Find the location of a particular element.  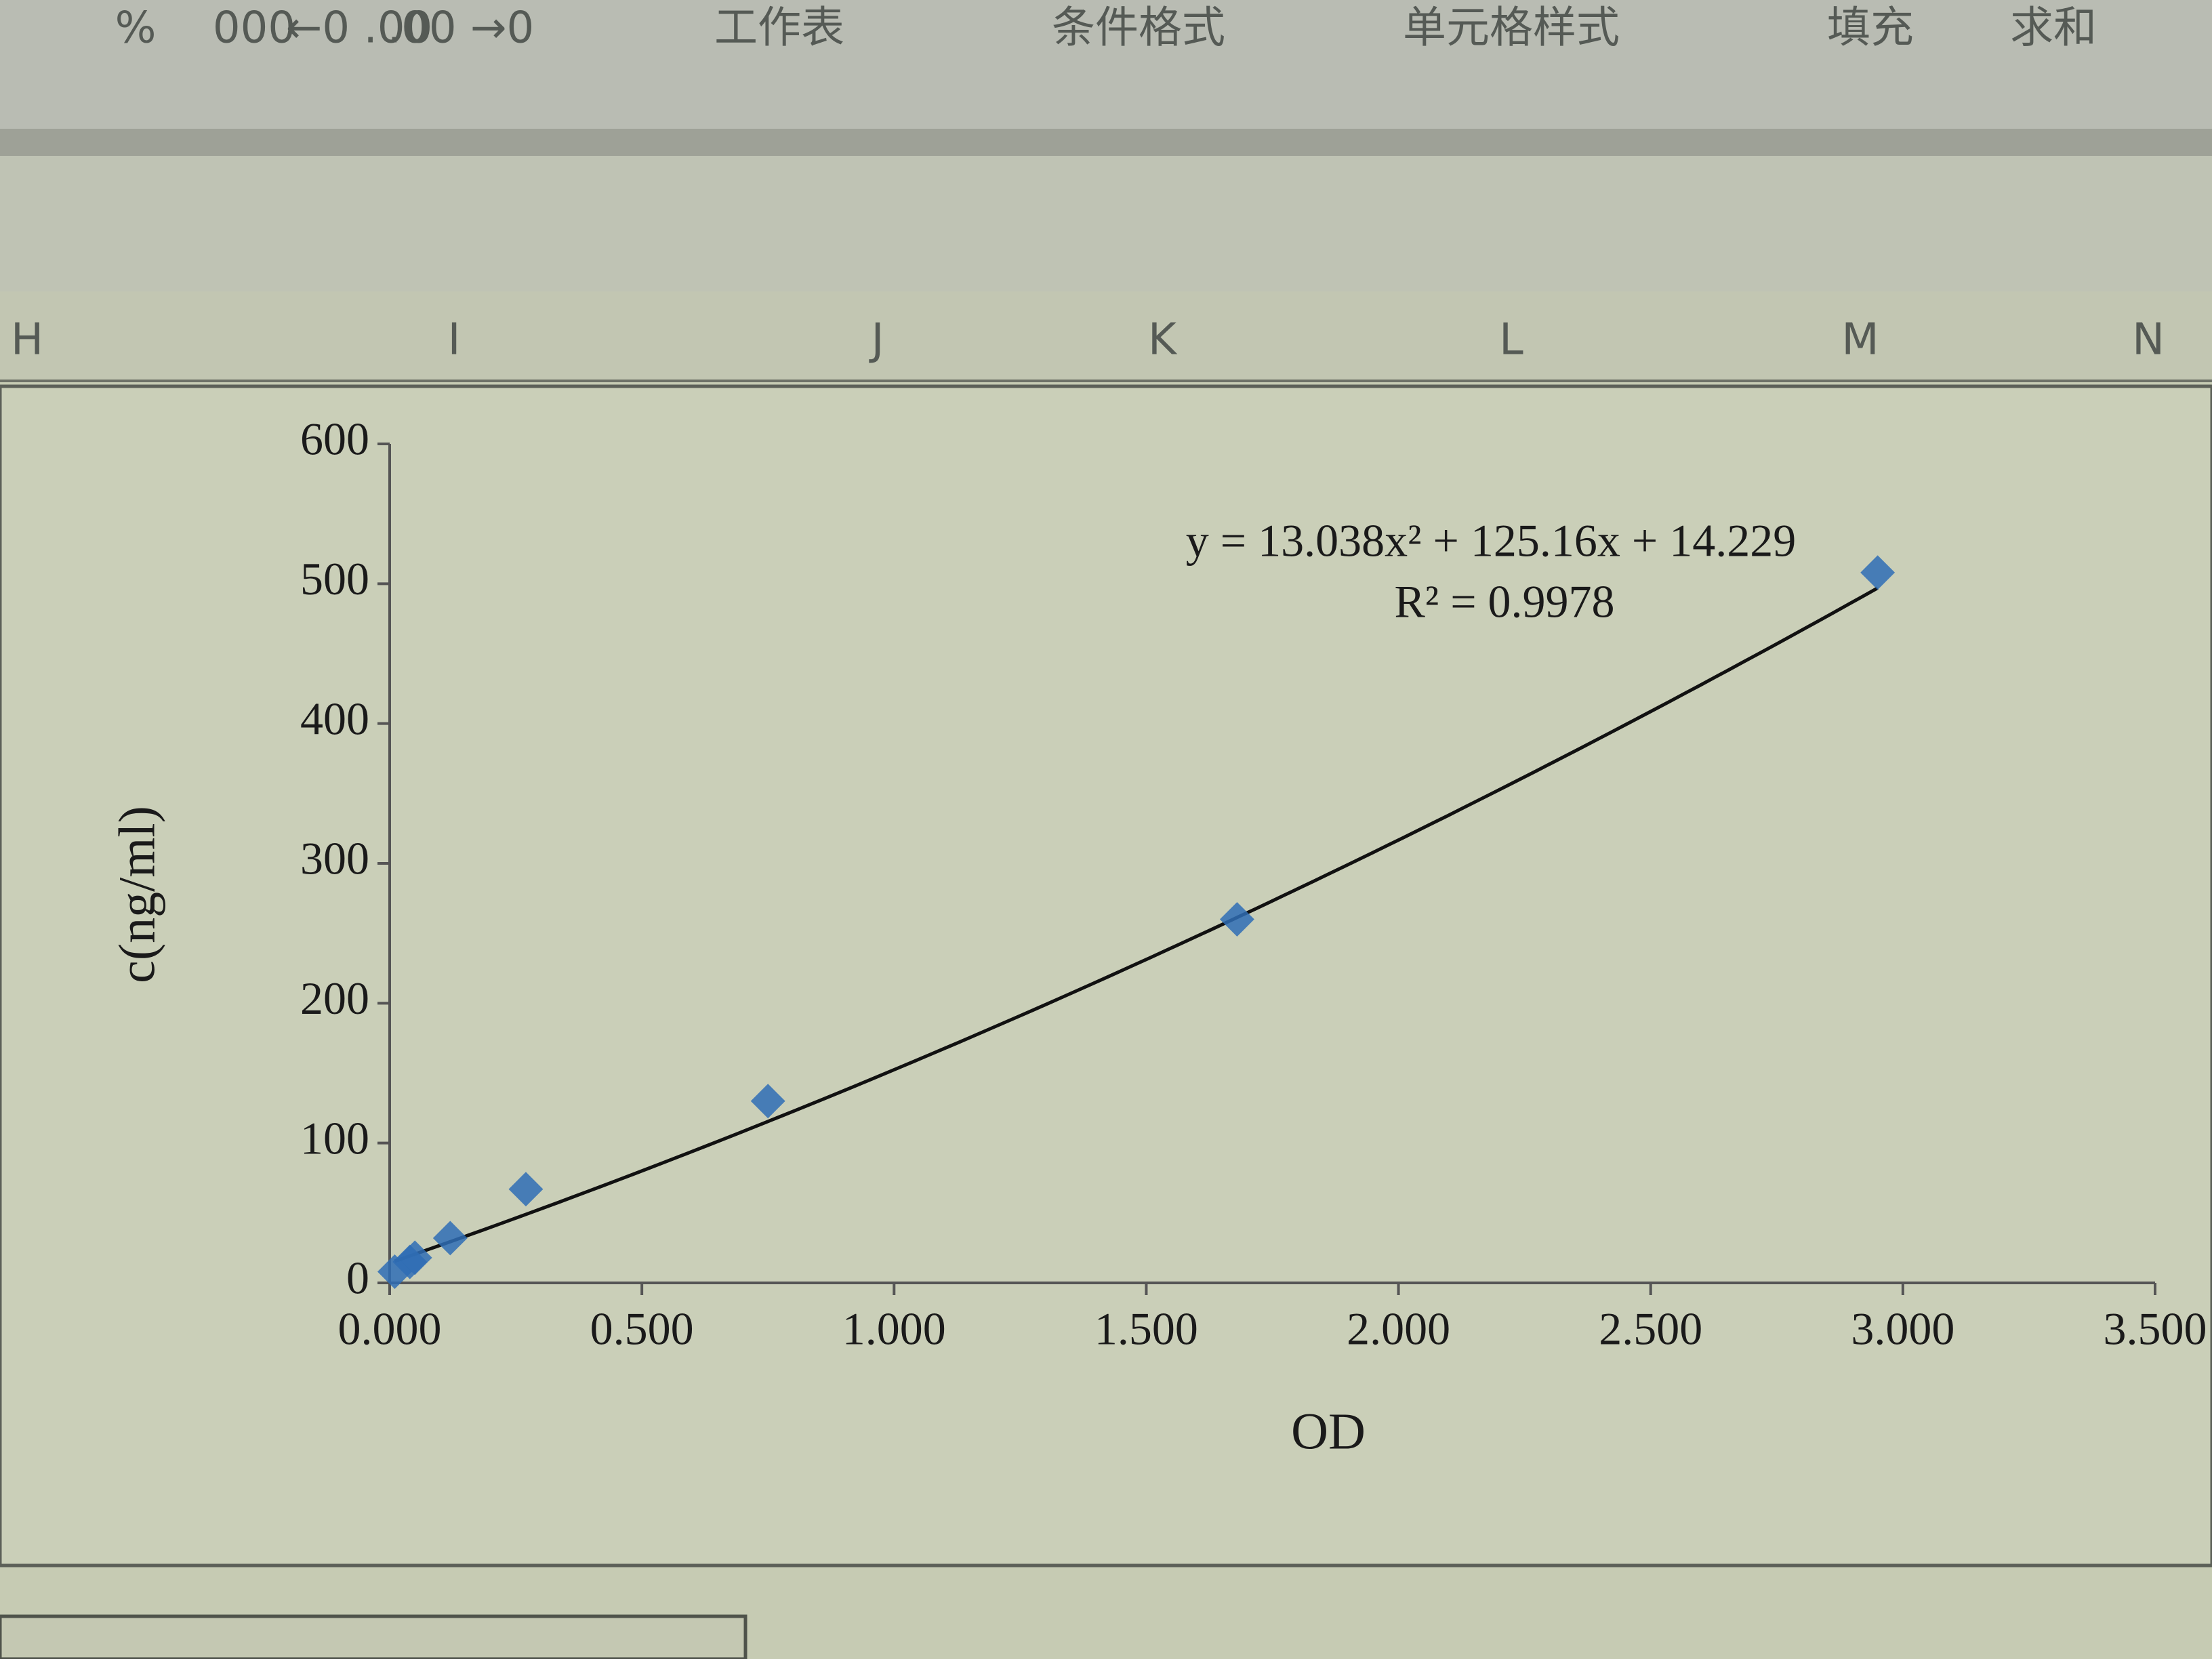

toolbar-item: 单元格样式 is located at coordinates (1511, 29).